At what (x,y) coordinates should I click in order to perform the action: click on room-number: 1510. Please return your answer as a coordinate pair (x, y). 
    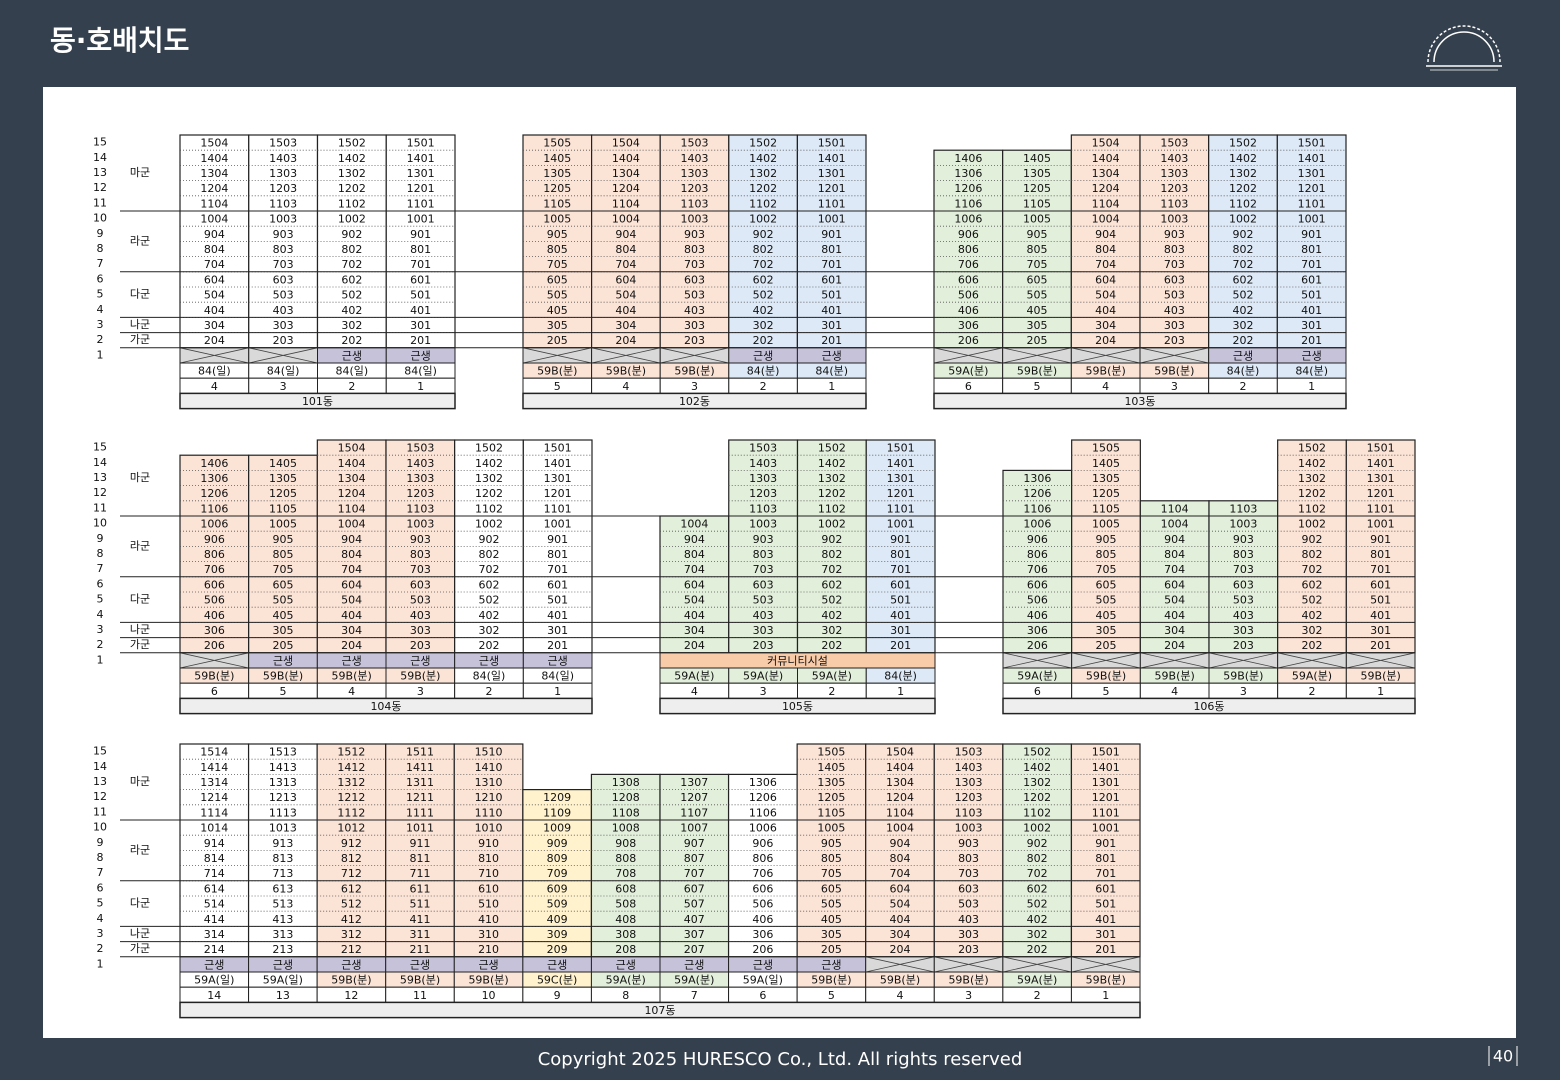
    Looking at the image, I should click on (489, 752).